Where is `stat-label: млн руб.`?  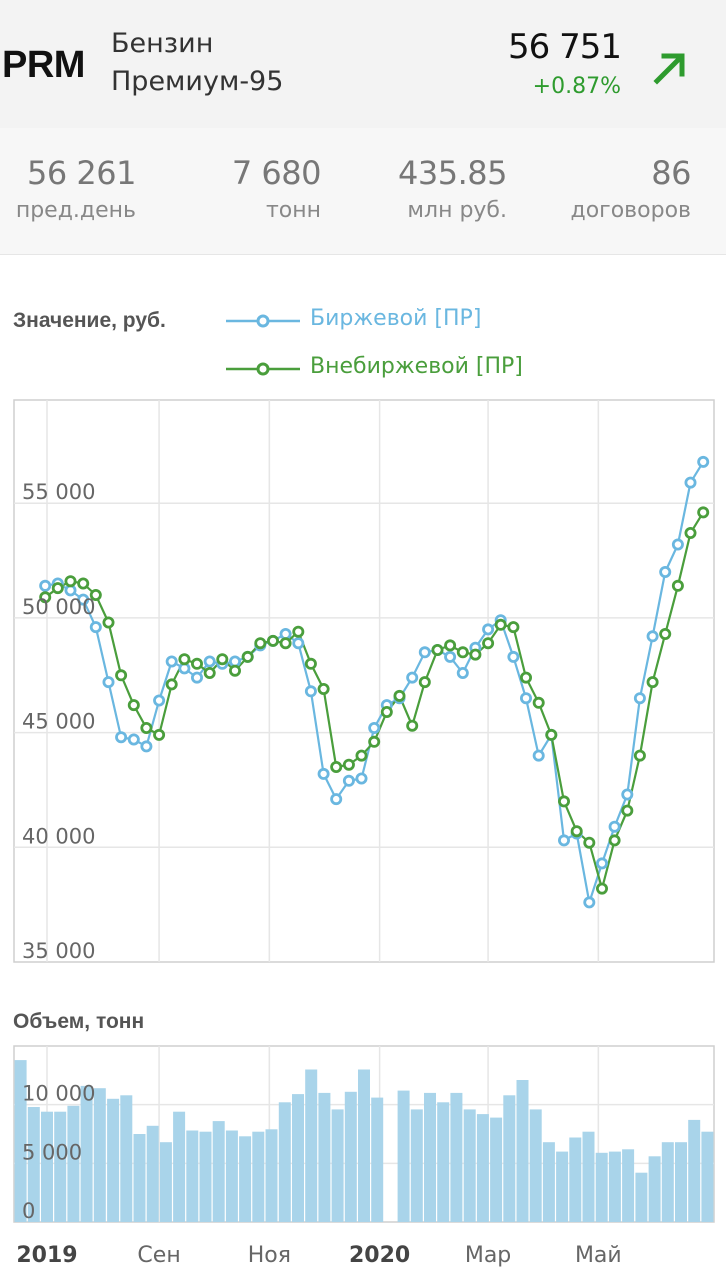 stat-label: млн руб. is located at coordinates (457, 210).